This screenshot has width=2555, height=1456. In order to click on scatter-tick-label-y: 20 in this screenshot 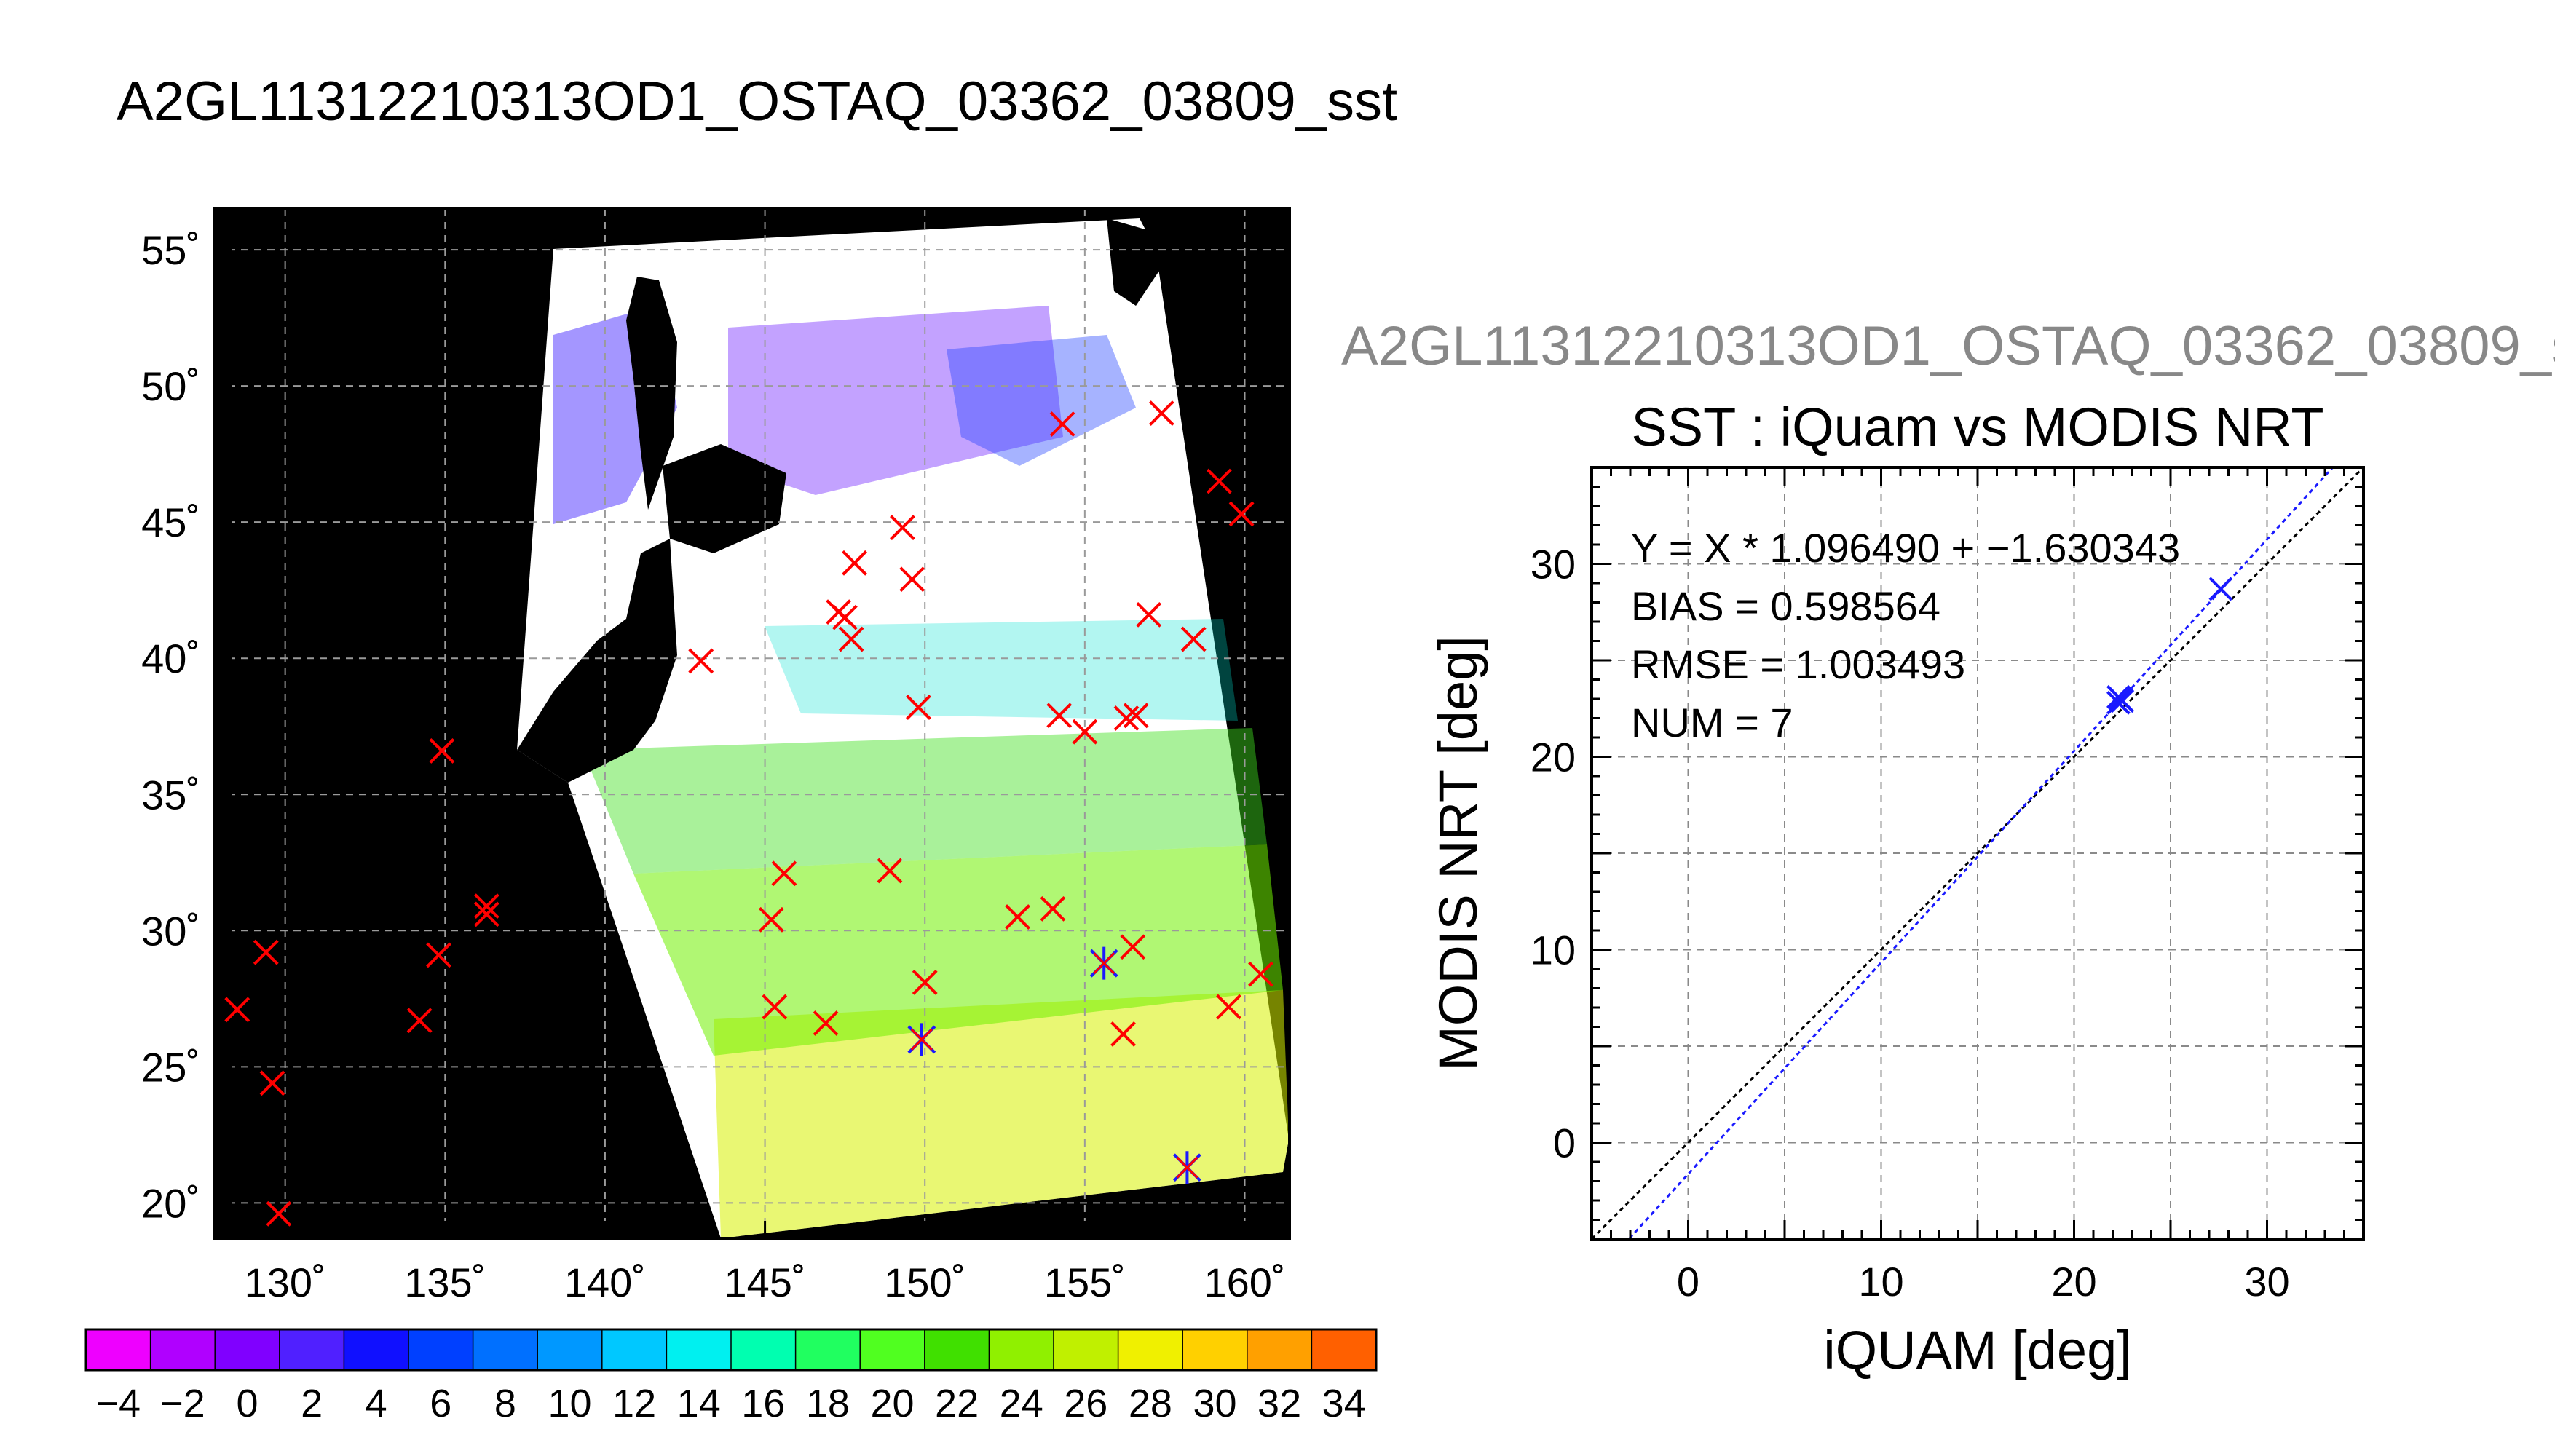, I will do `click(1553, 757)`.